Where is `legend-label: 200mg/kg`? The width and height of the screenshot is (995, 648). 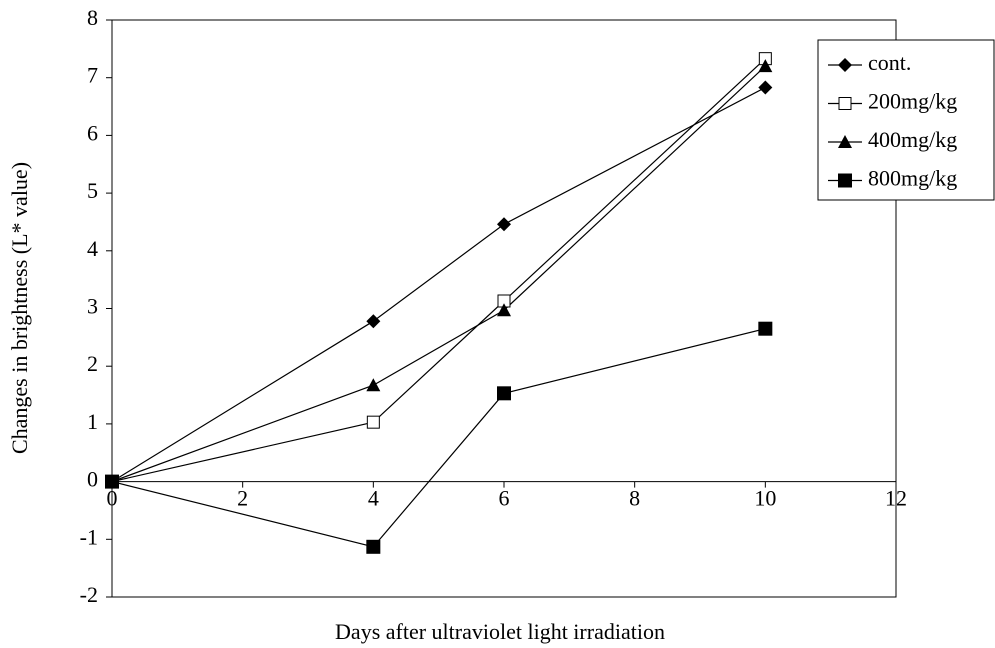
legend-label: 200mg/kg is located at coordinates (912, 101).